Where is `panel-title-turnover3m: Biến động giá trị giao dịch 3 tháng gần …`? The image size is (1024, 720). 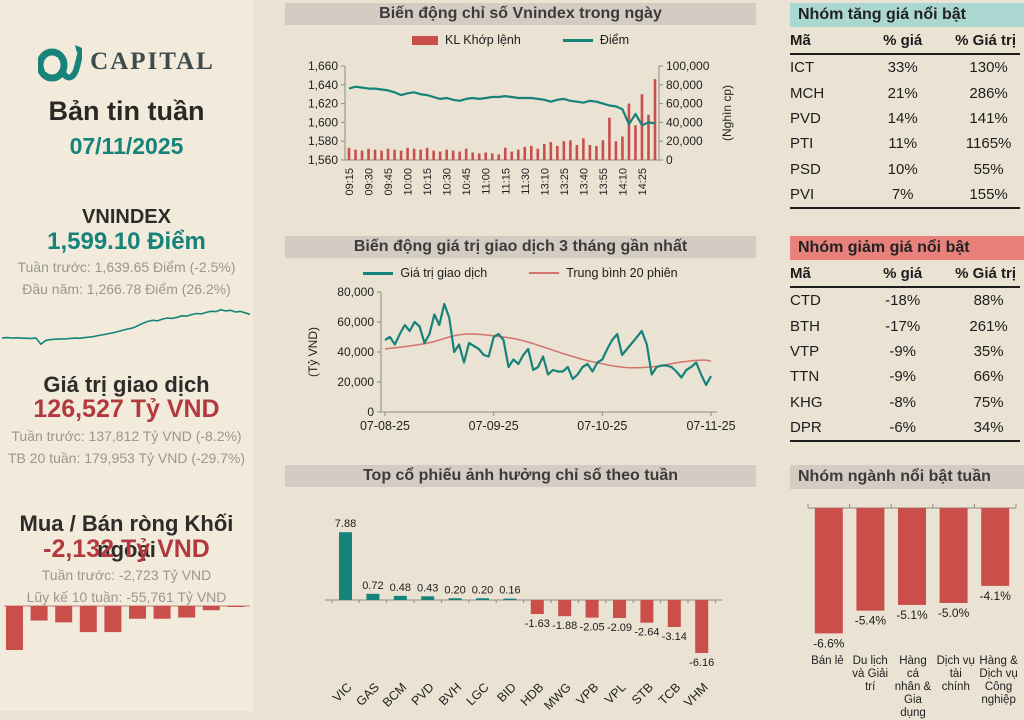
panel-title-turnover3m: Biến động giá trị giao dịch 3 tháng gần … is located at coordinates (520, 247).